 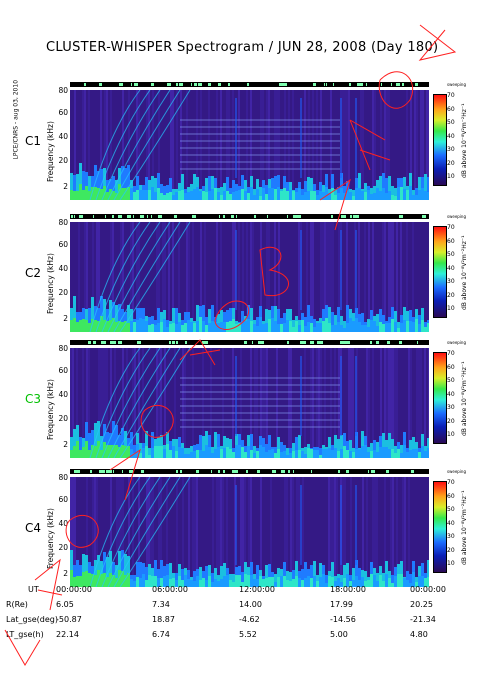 What do you see at coordinates (63, 136) in the screenshot?
I see `y-tick-label: 40` at bounding box center [63, 136].